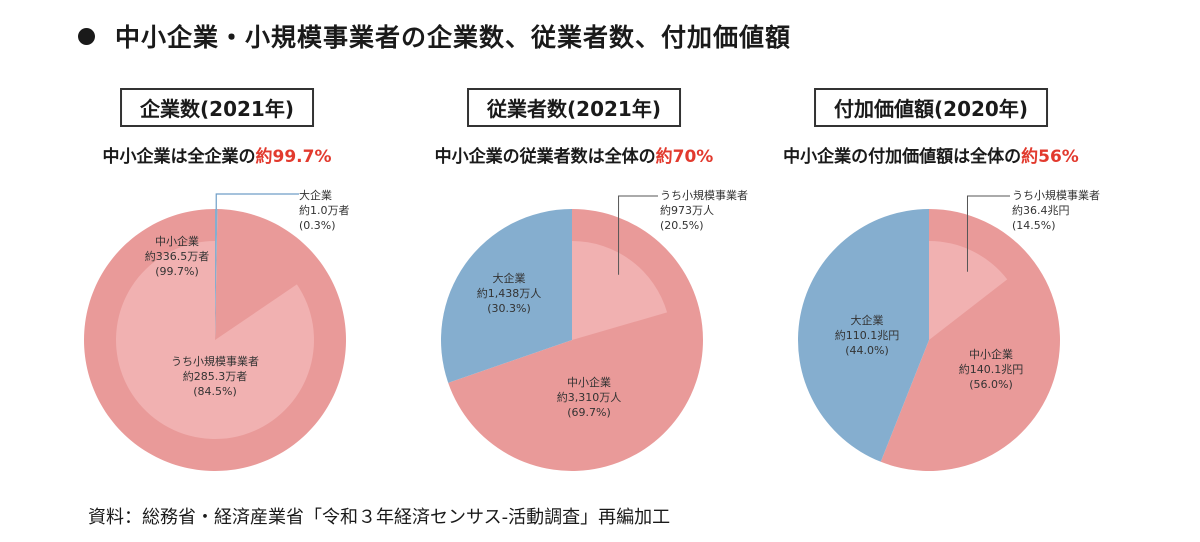 The image size is (1200, 542). What do you see at coordinates (177, 271) in the screenshot?
I see `label-sme-line3: (99.7%)` at bounding box center [177, 271].